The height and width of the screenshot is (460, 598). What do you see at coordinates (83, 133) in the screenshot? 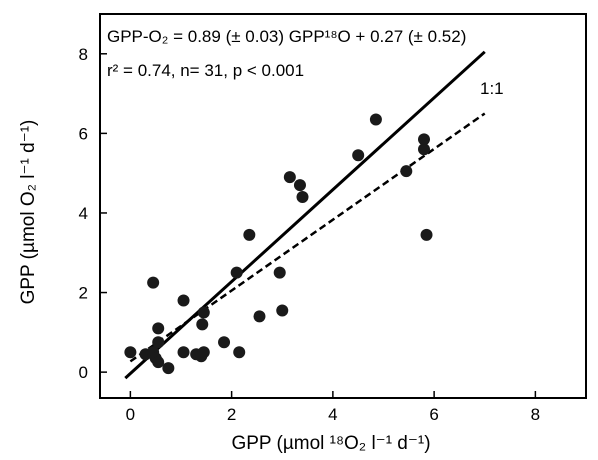
I see `y-tick-label: 6` at bounding box center [83, 133].